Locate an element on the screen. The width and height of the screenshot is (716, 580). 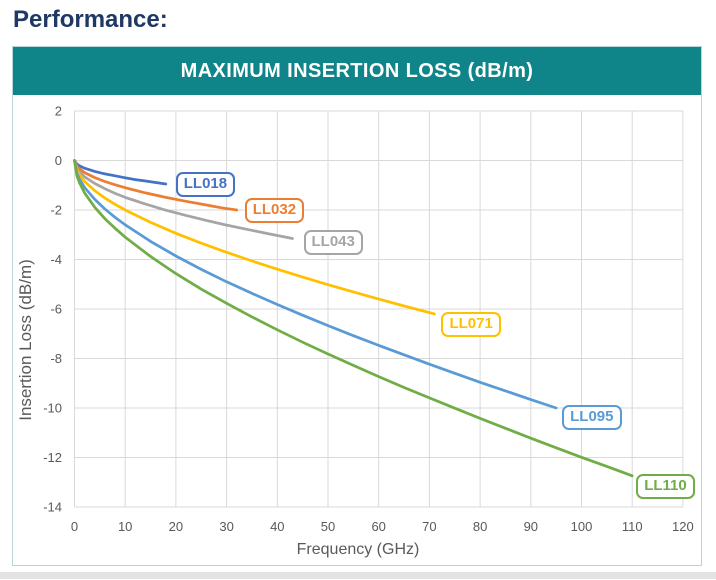
series-label-LL043: LL043 is located at coordinates (333, 243).